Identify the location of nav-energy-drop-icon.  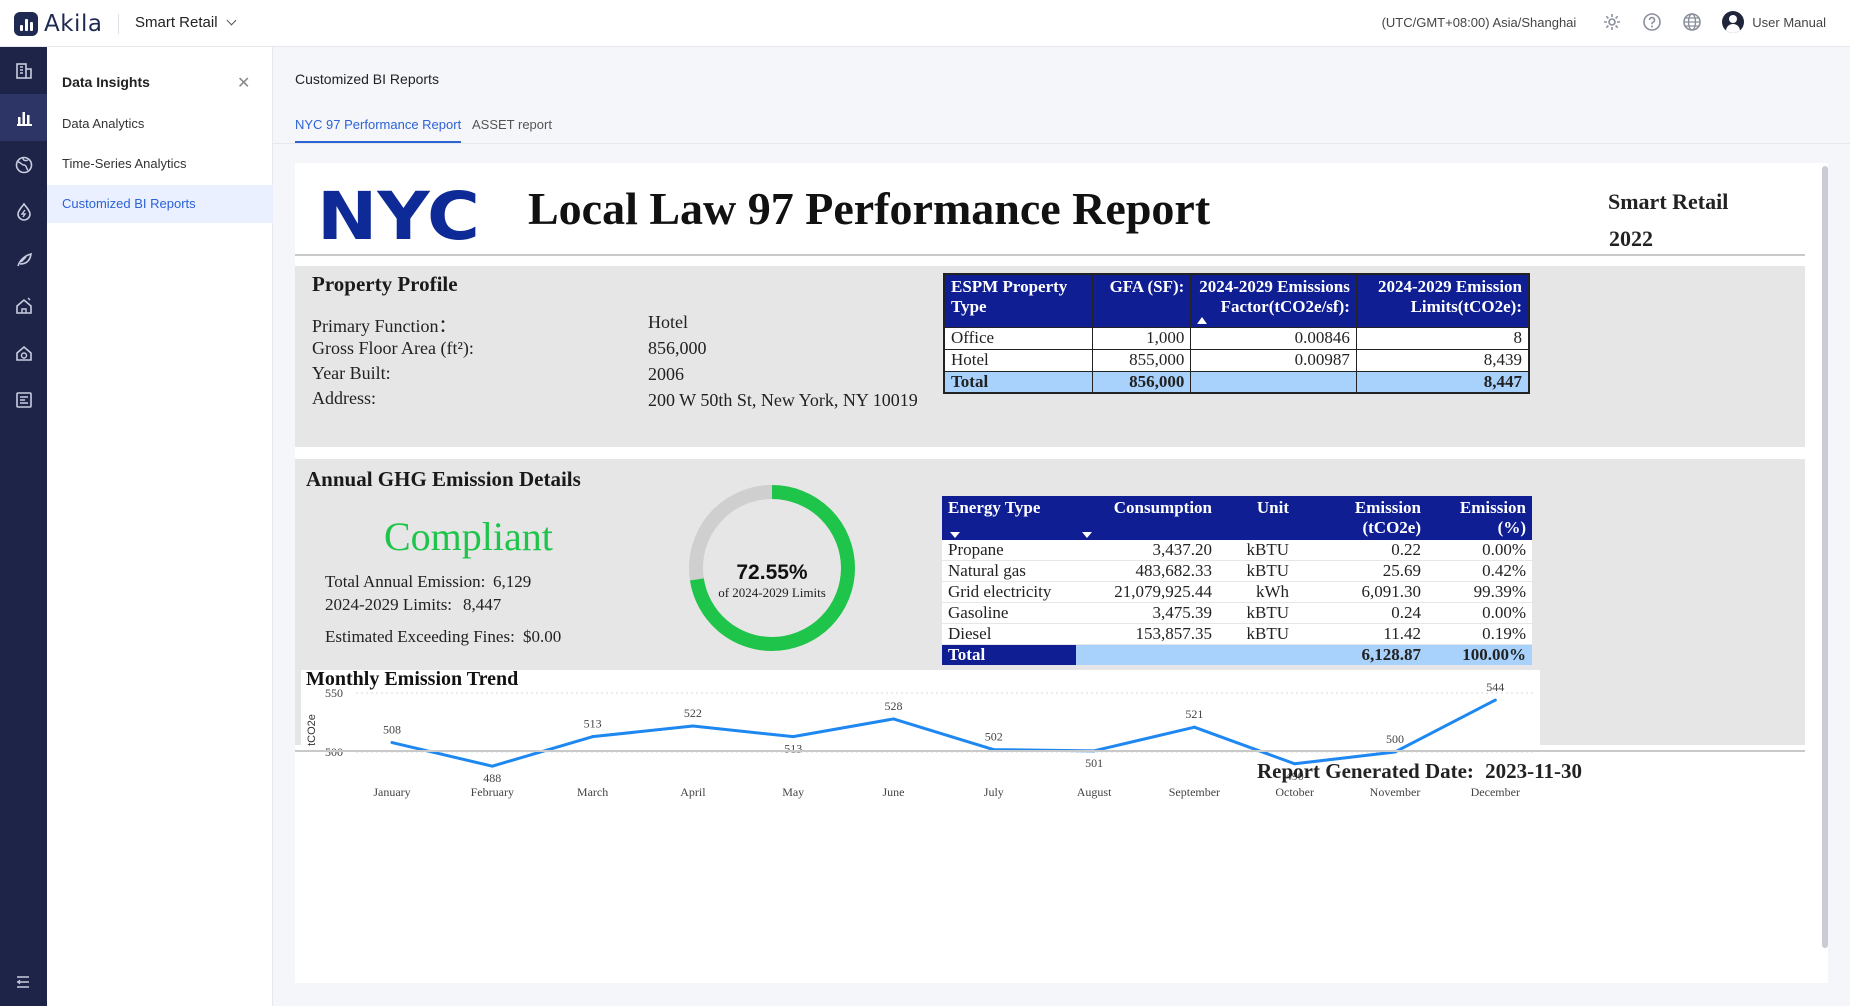
(23, 211).